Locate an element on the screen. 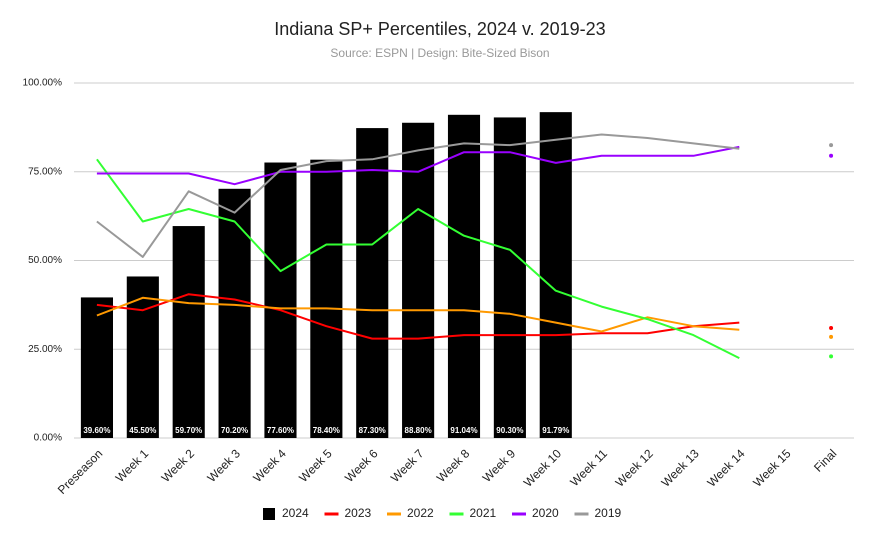  legend-label: 2024 is located at coordinates (295, 513).